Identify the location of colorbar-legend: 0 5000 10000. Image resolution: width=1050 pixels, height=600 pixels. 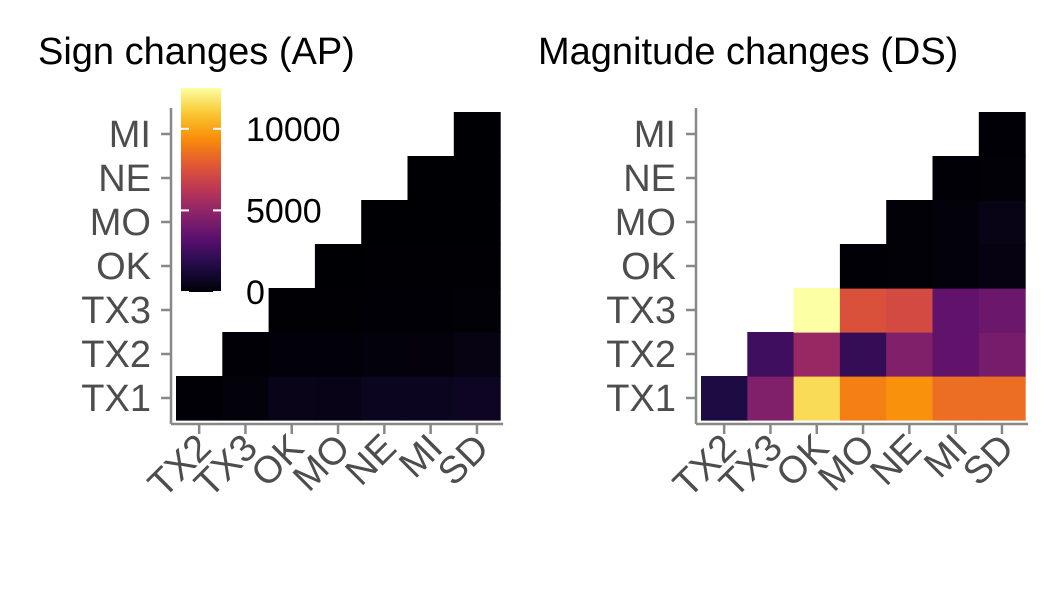
(261, 200).